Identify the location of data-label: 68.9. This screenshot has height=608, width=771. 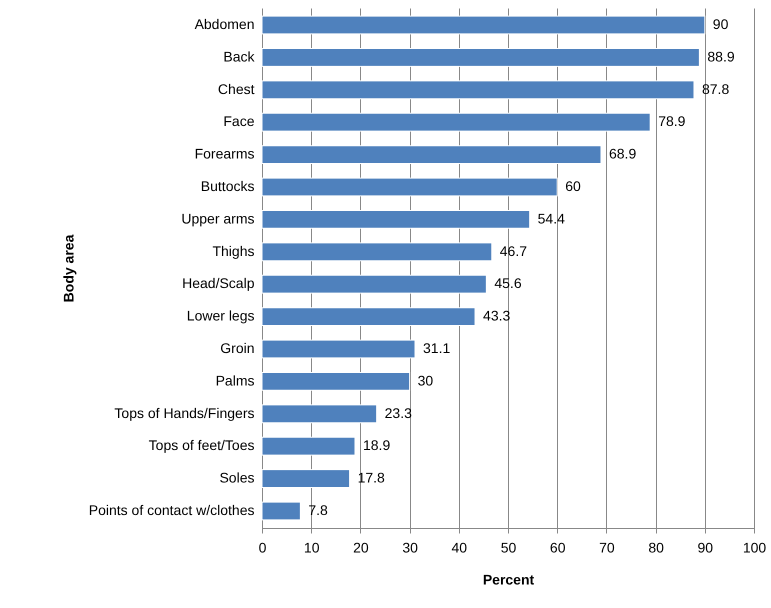
(622, 154).